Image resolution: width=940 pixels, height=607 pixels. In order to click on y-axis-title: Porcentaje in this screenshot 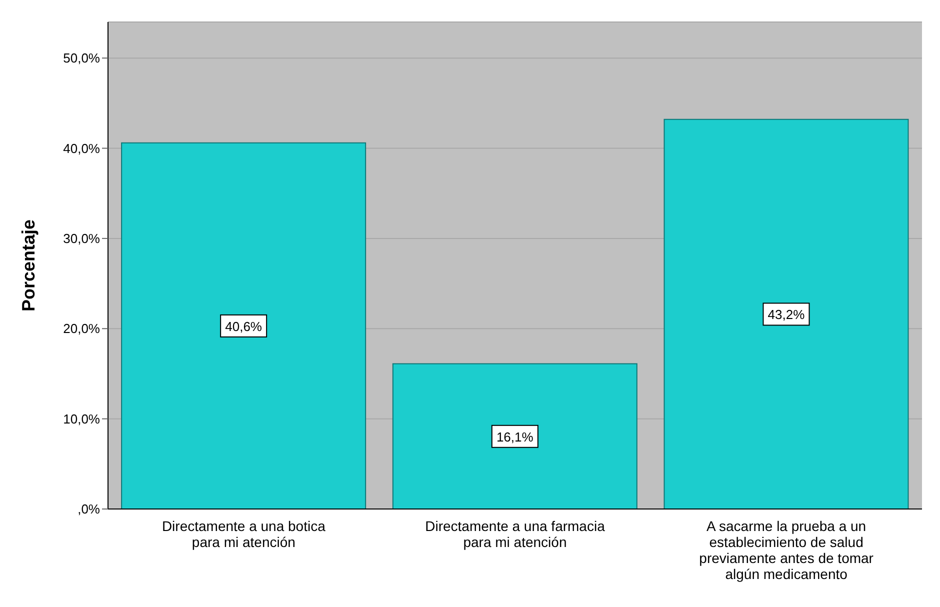, I will do `click(28, 265)`.